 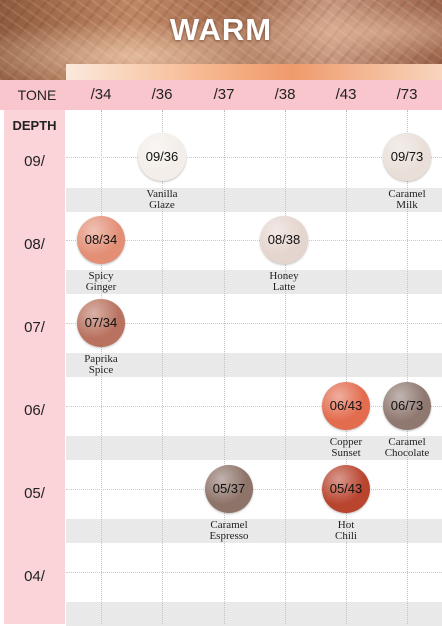 I want to click on depth-07: 07/, so click(x=34, y=327).